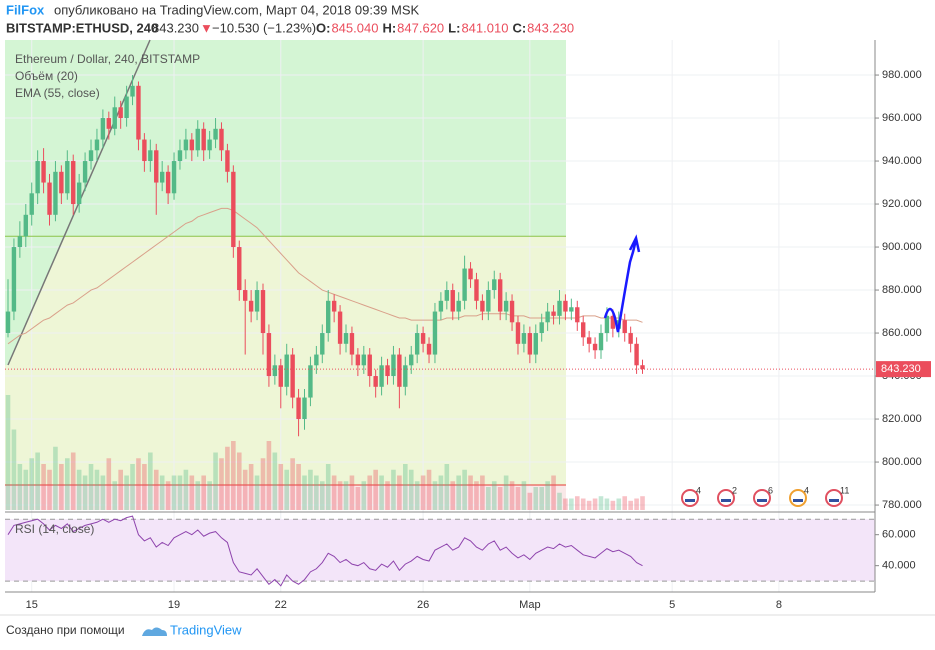  I want to click on zone-red, so click(285, 497).